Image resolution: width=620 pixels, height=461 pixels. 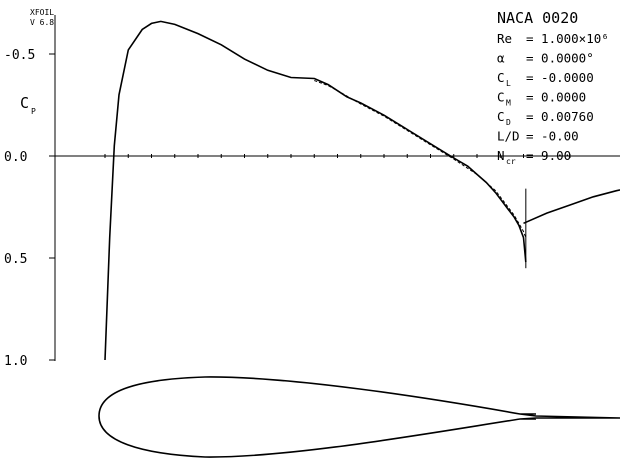 What do you see at coordinates (420, 159) in the screenshot?
I see `cp-series-1-dashed` at bounding box center [420, 159].